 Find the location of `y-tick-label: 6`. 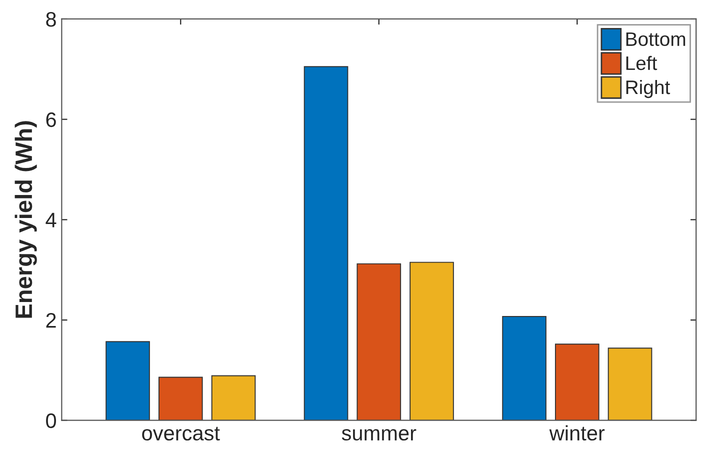

y-tick-label: 6 is located at coordinates (51, 120).